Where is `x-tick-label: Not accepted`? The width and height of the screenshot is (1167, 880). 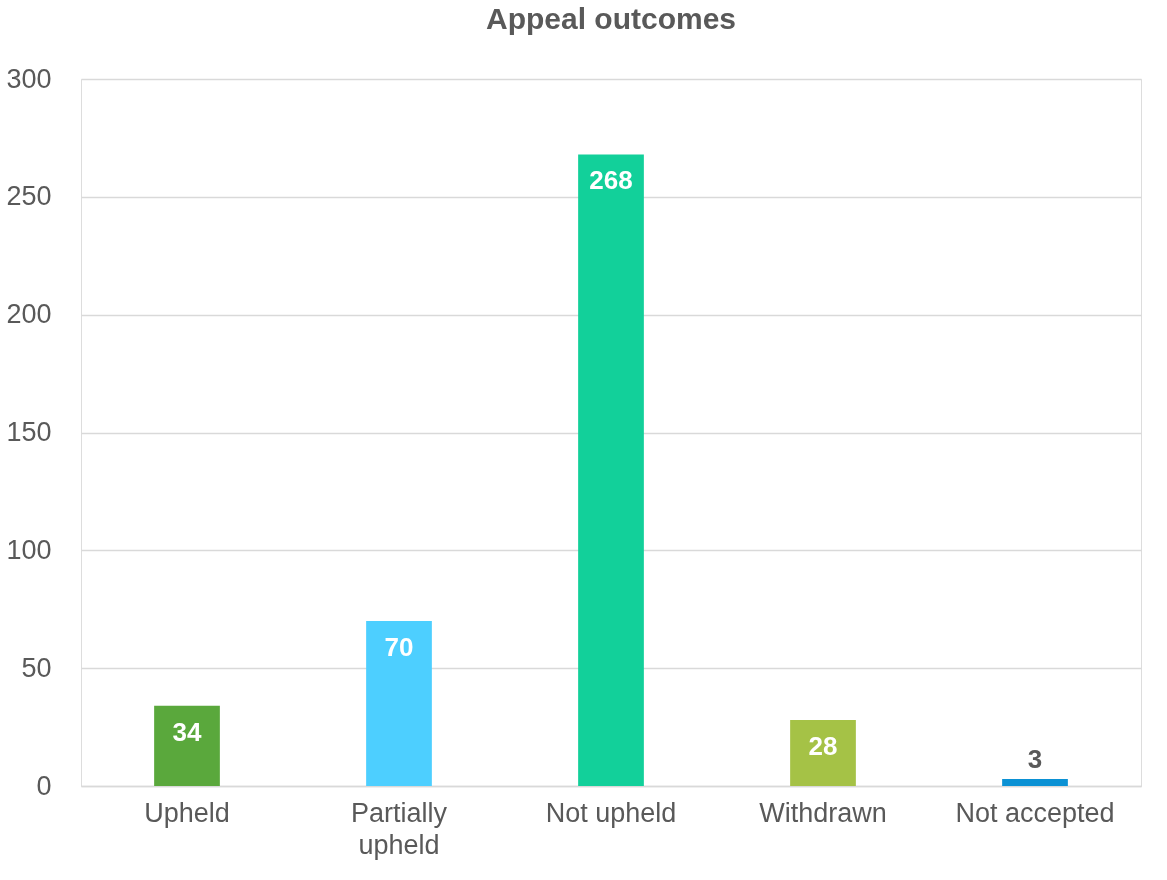 x-tick-label: Not accepted is located at coordinates (1035, 812).